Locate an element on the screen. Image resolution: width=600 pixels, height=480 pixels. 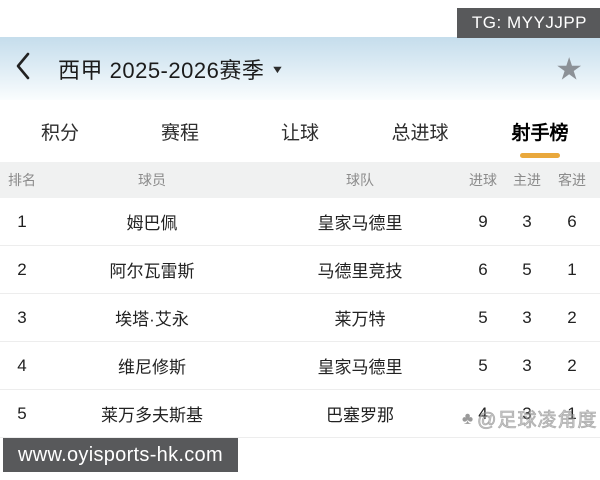
tg-watermark-badge: TG: MYYJJPP is located at coordinates (528, 23).